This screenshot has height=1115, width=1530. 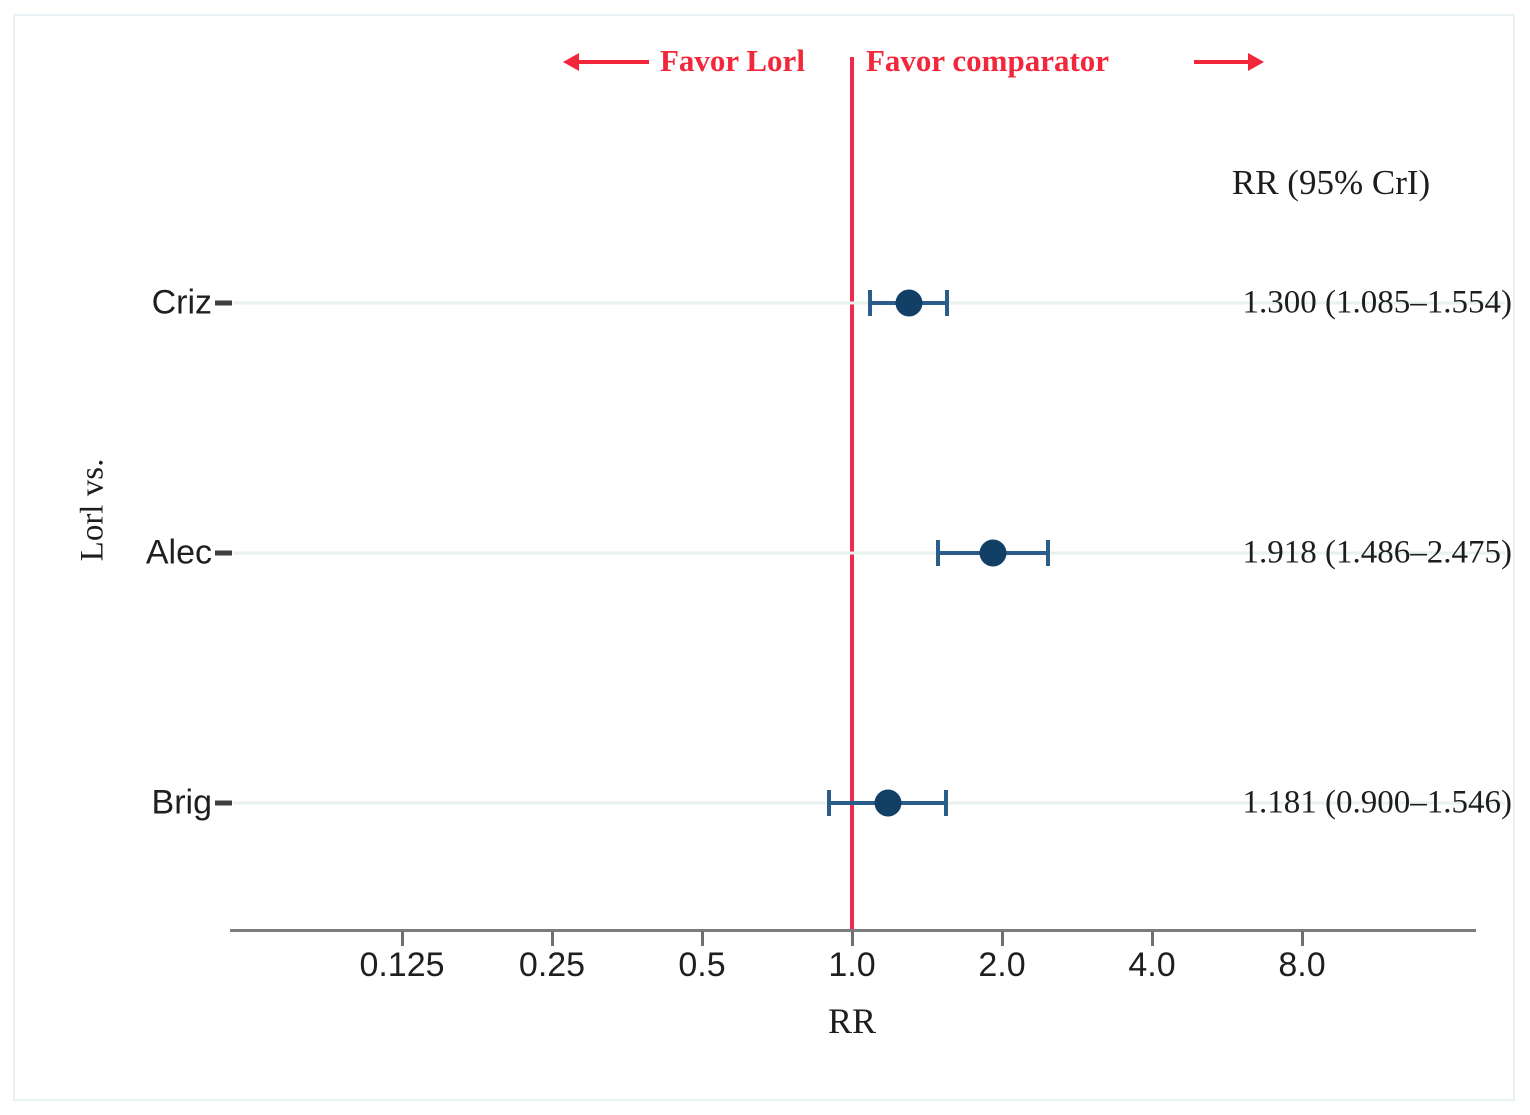 I want to click on row-label: Criz, so click(x=181, y=302).